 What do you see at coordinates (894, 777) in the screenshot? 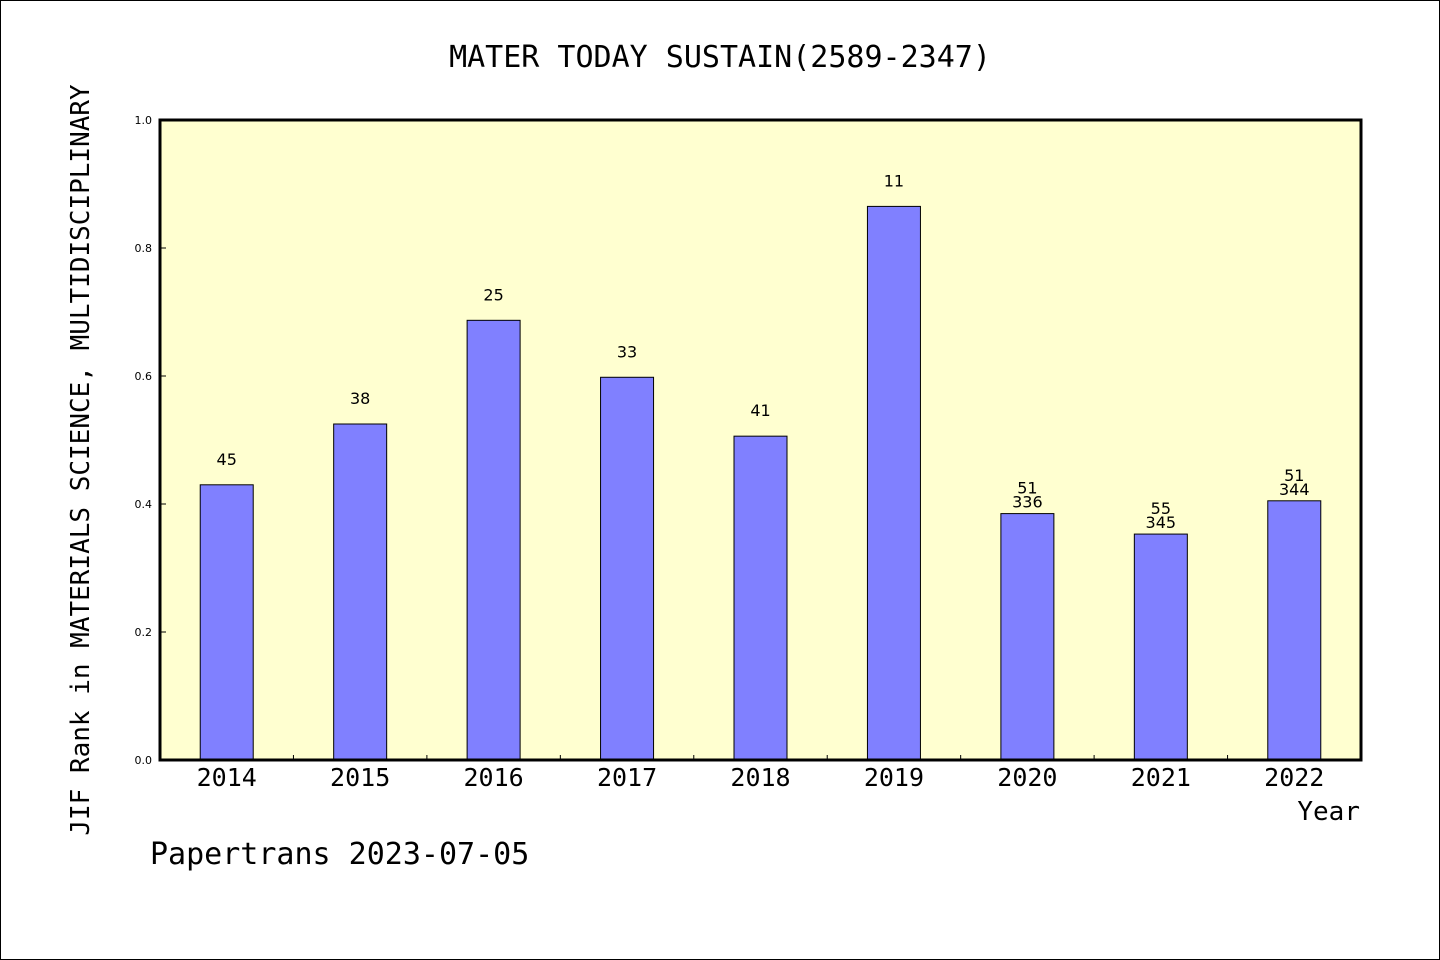
I see `x-tick-label: 2019` at bounding box center [894, 777].